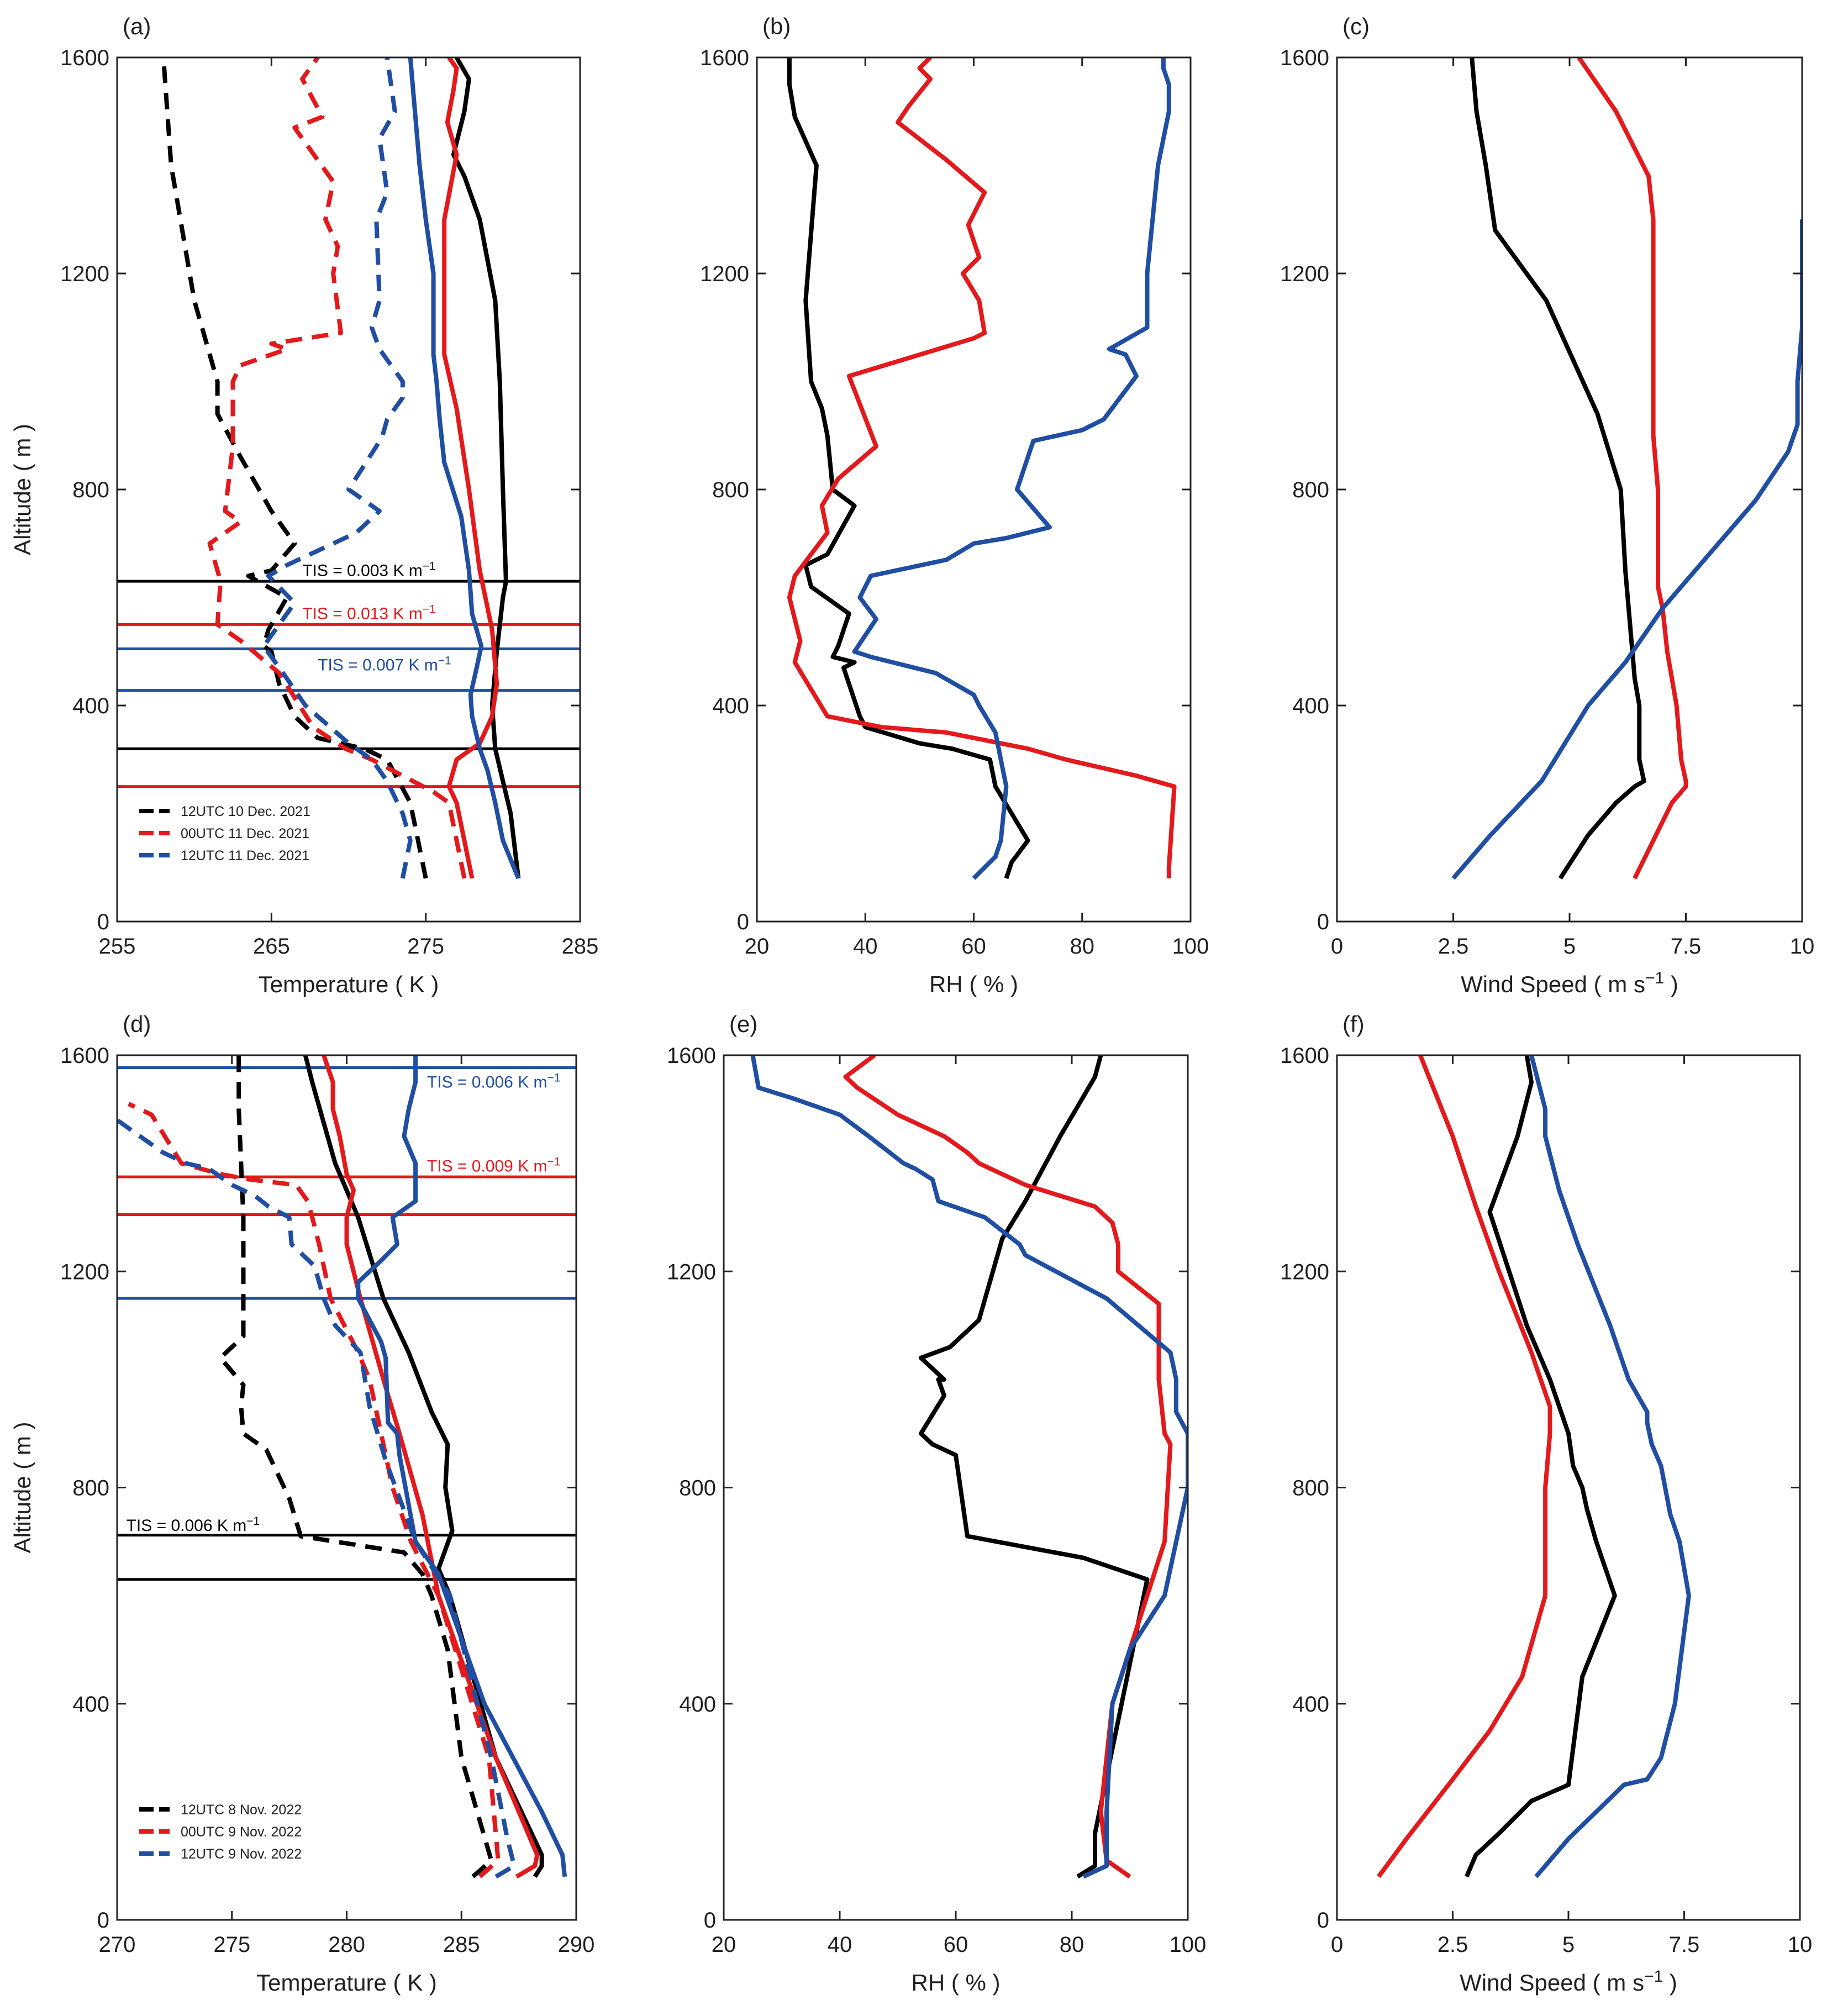 The width and height of the screenshot is (1827, 2016). Describe the element at coordinates (1568, 1981) in the screenshot. I see `x-axis-label: Wind Speed ( m s−1 )` at that location.